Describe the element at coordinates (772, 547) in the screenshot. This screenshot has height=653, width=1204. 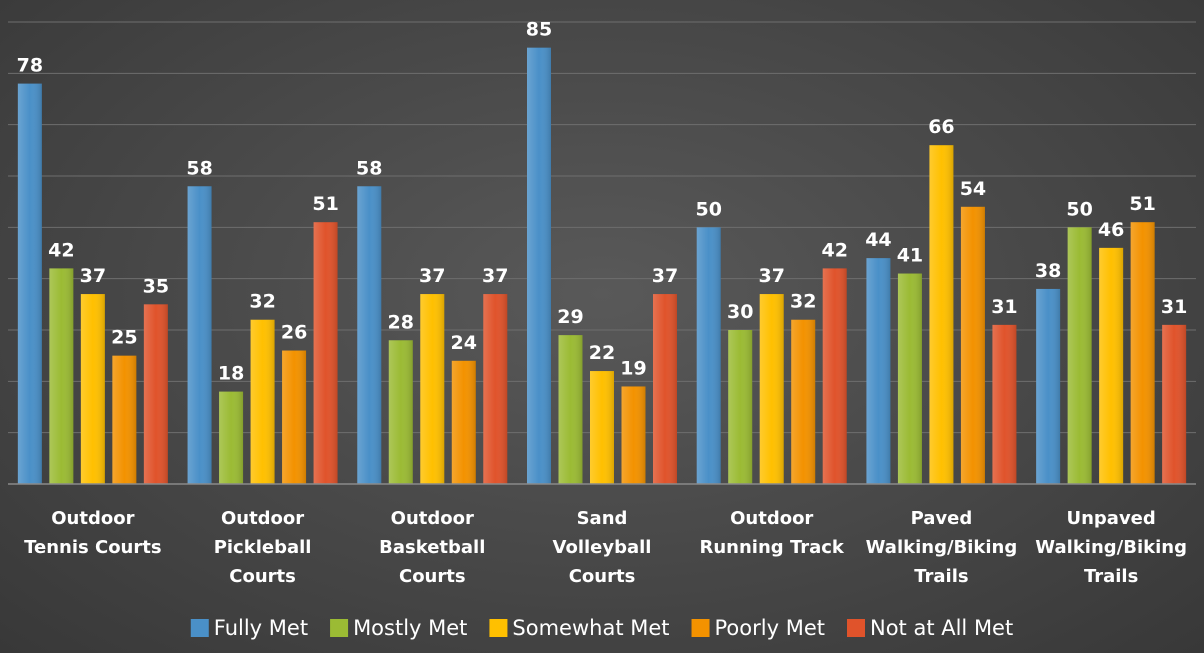
I see `category-label: Running Track` at that location.